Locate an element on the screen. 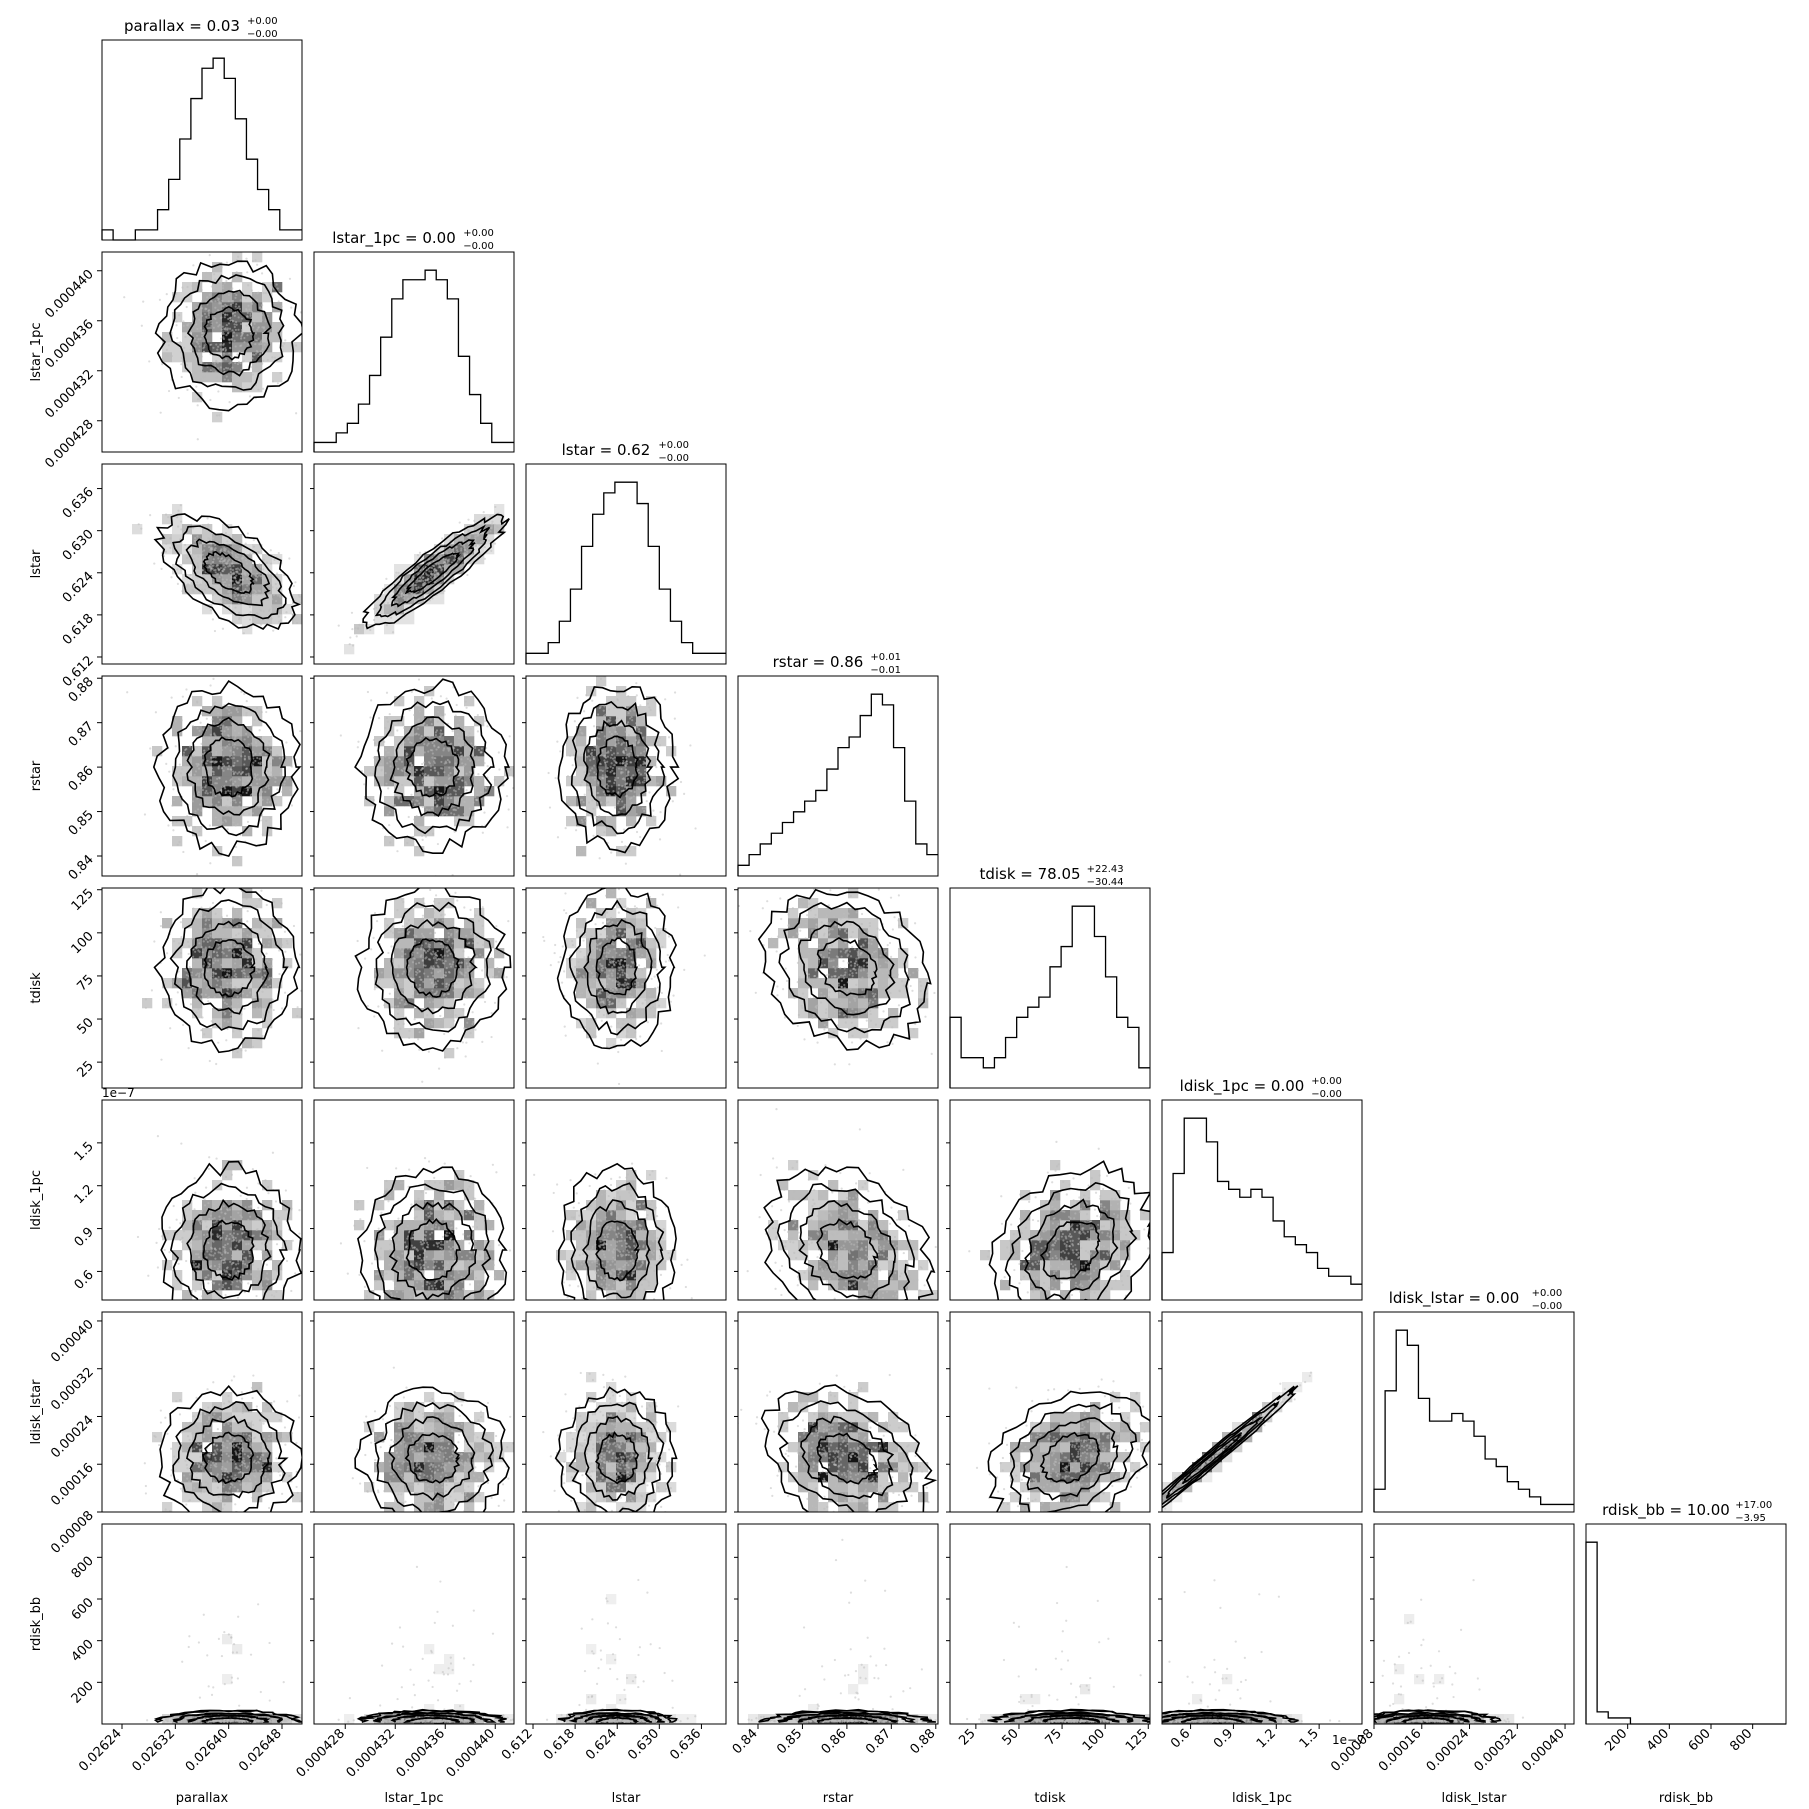 The height and width of the screenshot is (1809, 1809). histogram-rdisk_bb is located at coordinates (1685, 1633).